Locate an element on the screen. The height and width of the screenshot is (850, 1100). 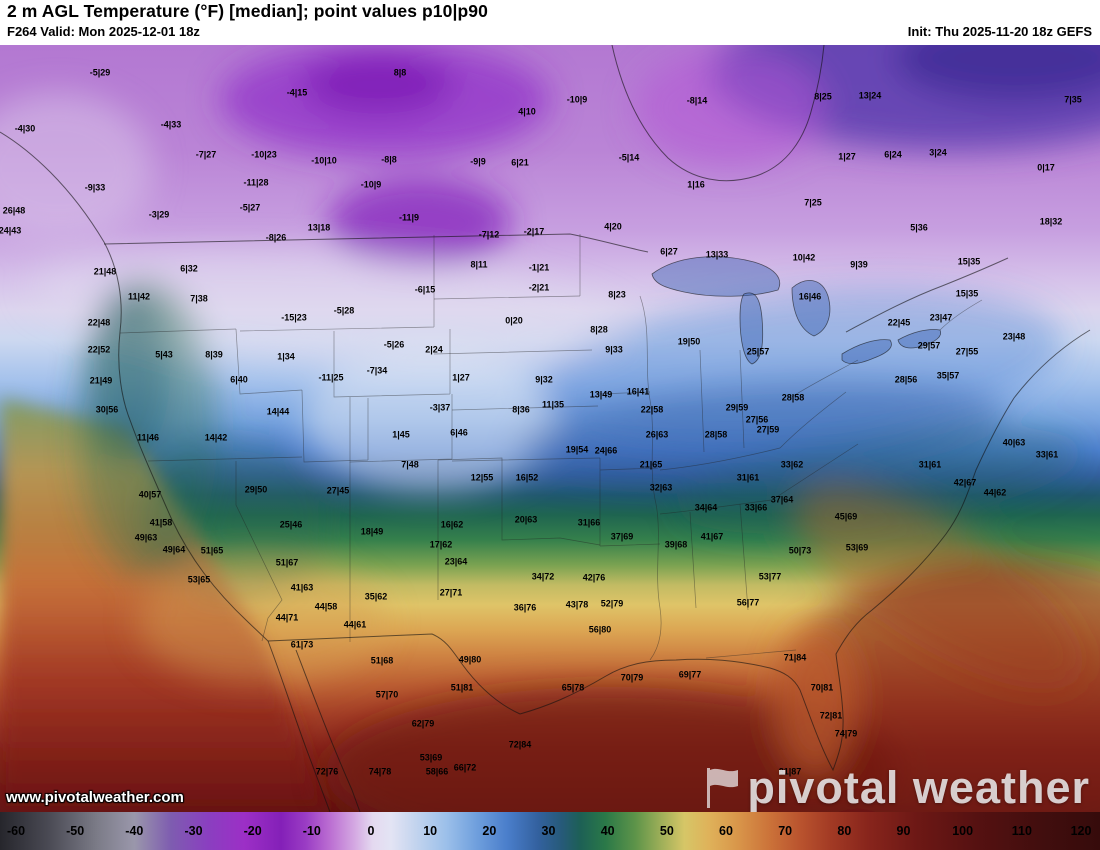
colorbar-tick-label: -30 is located at coordinates (193, 831).